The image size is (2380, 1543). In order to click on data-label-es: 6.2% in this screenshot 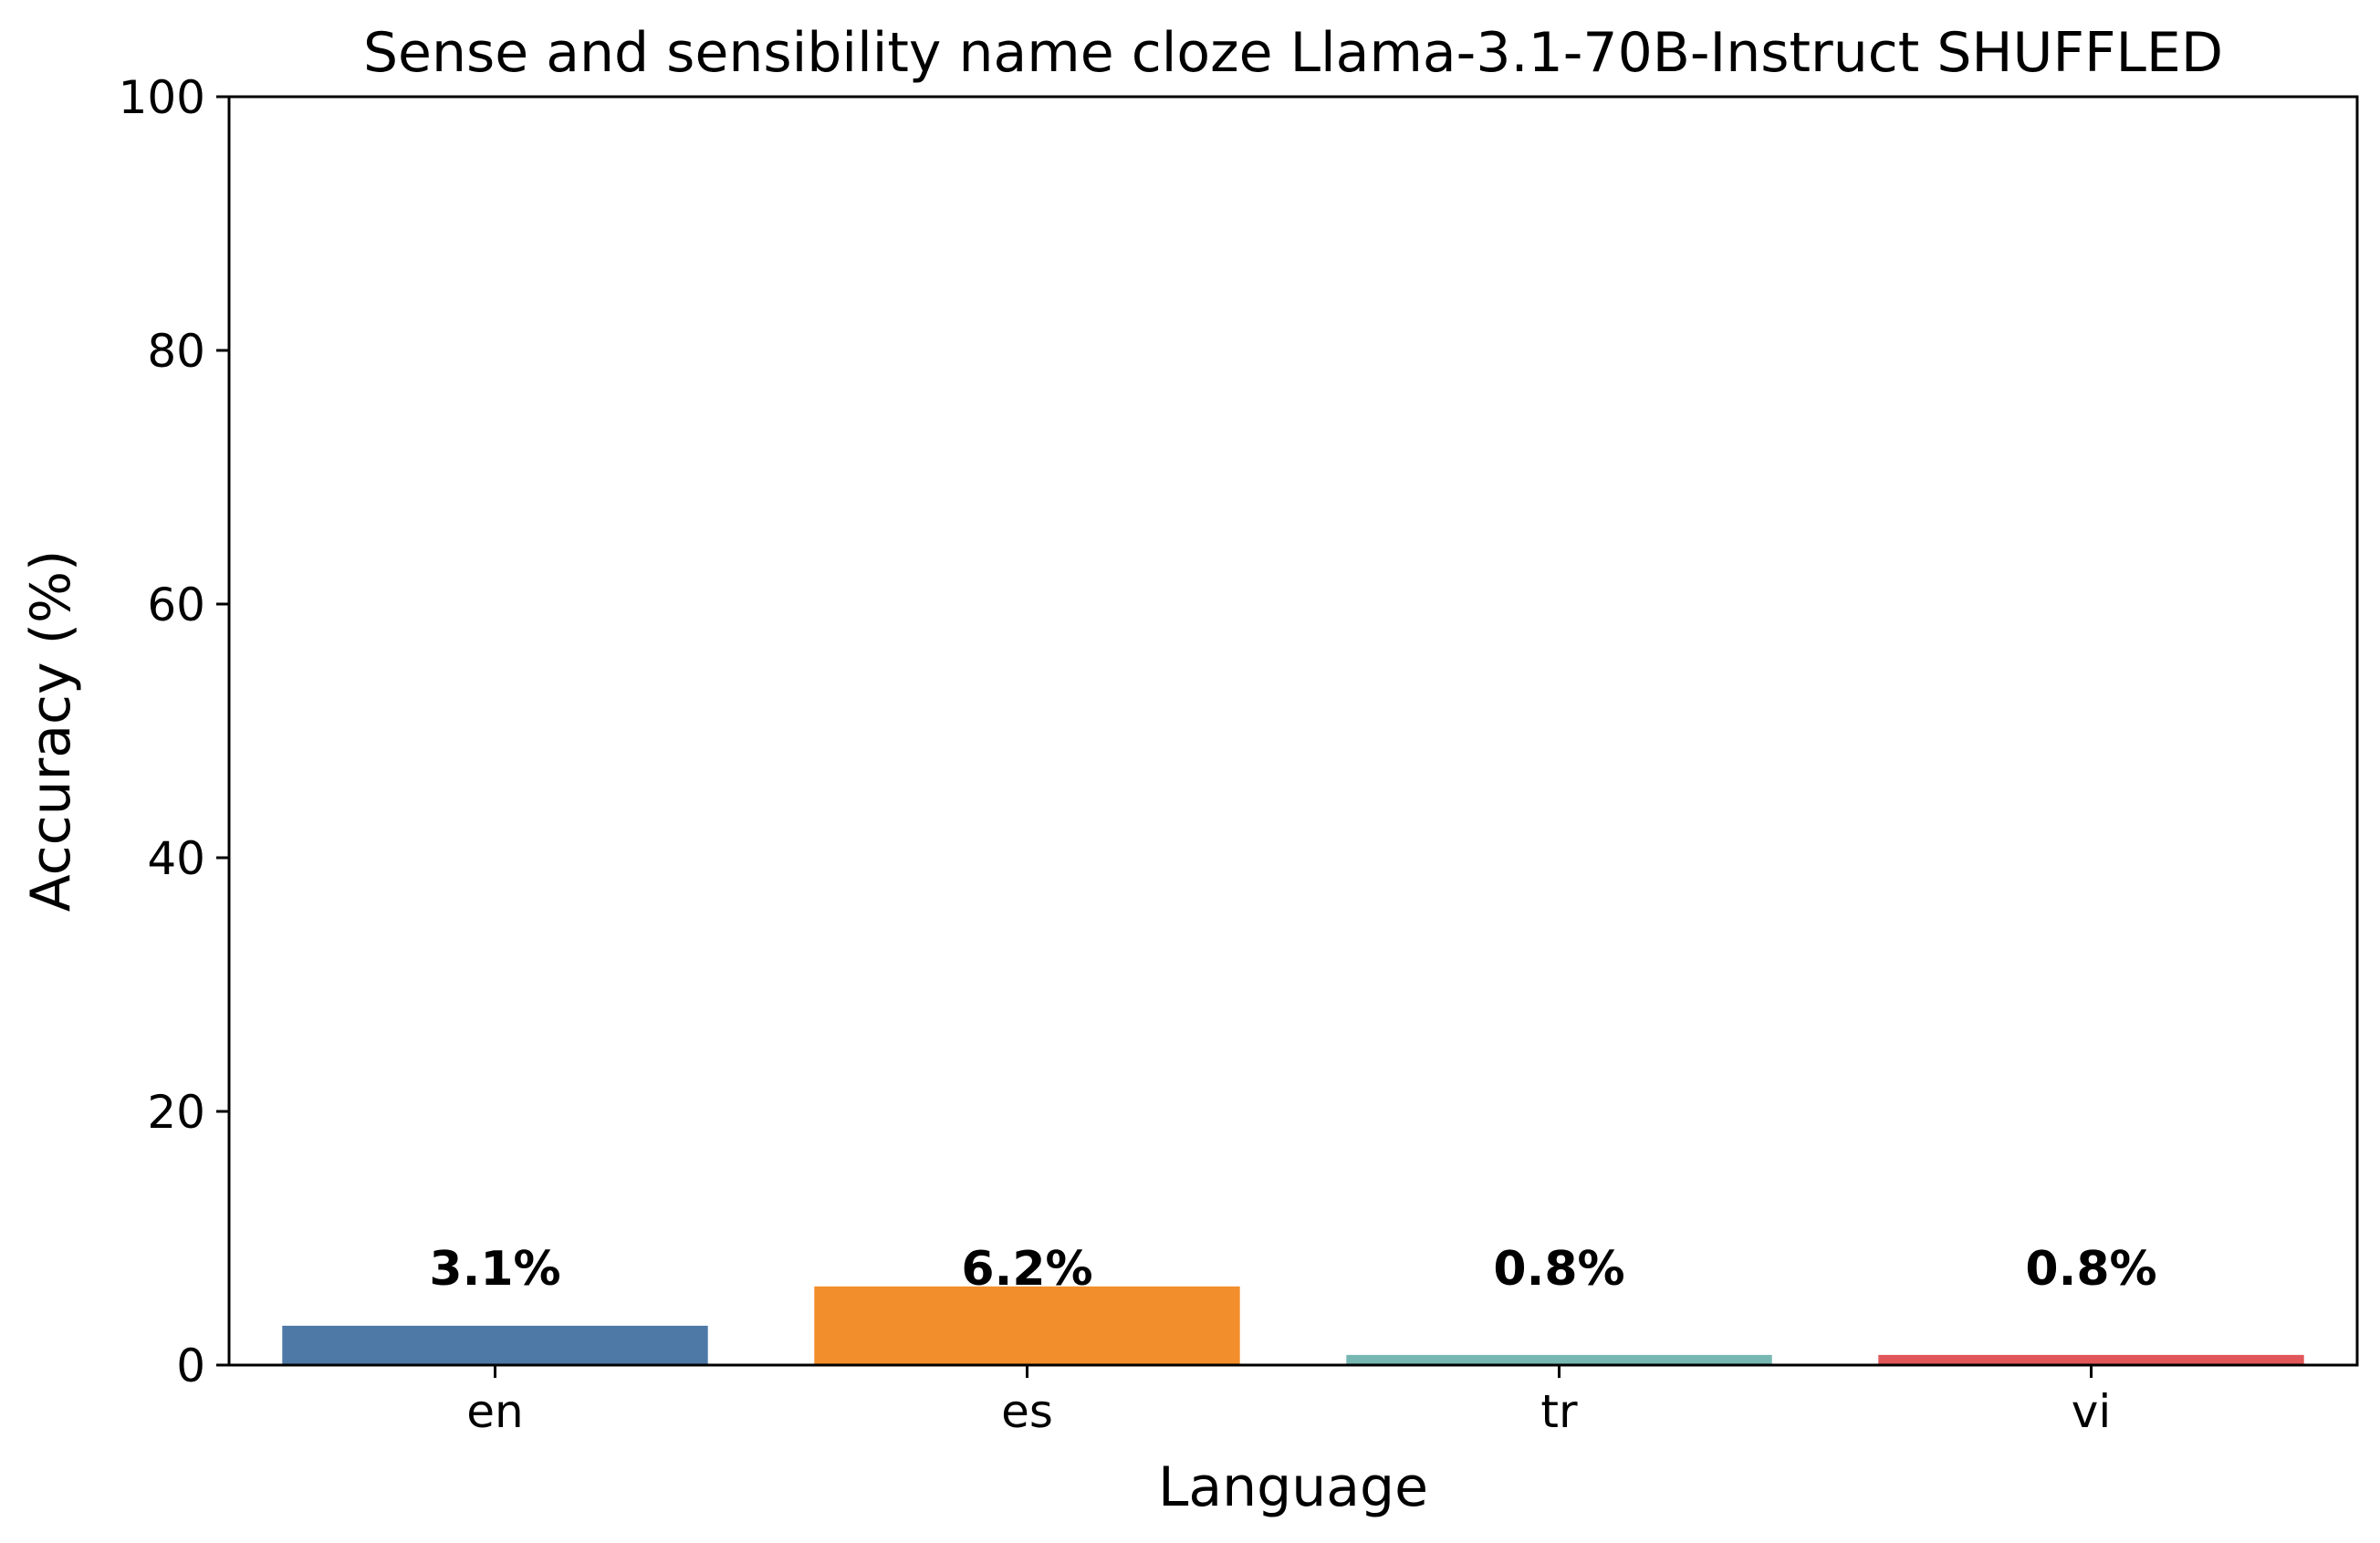, I will do `click(1026, 1269)`.